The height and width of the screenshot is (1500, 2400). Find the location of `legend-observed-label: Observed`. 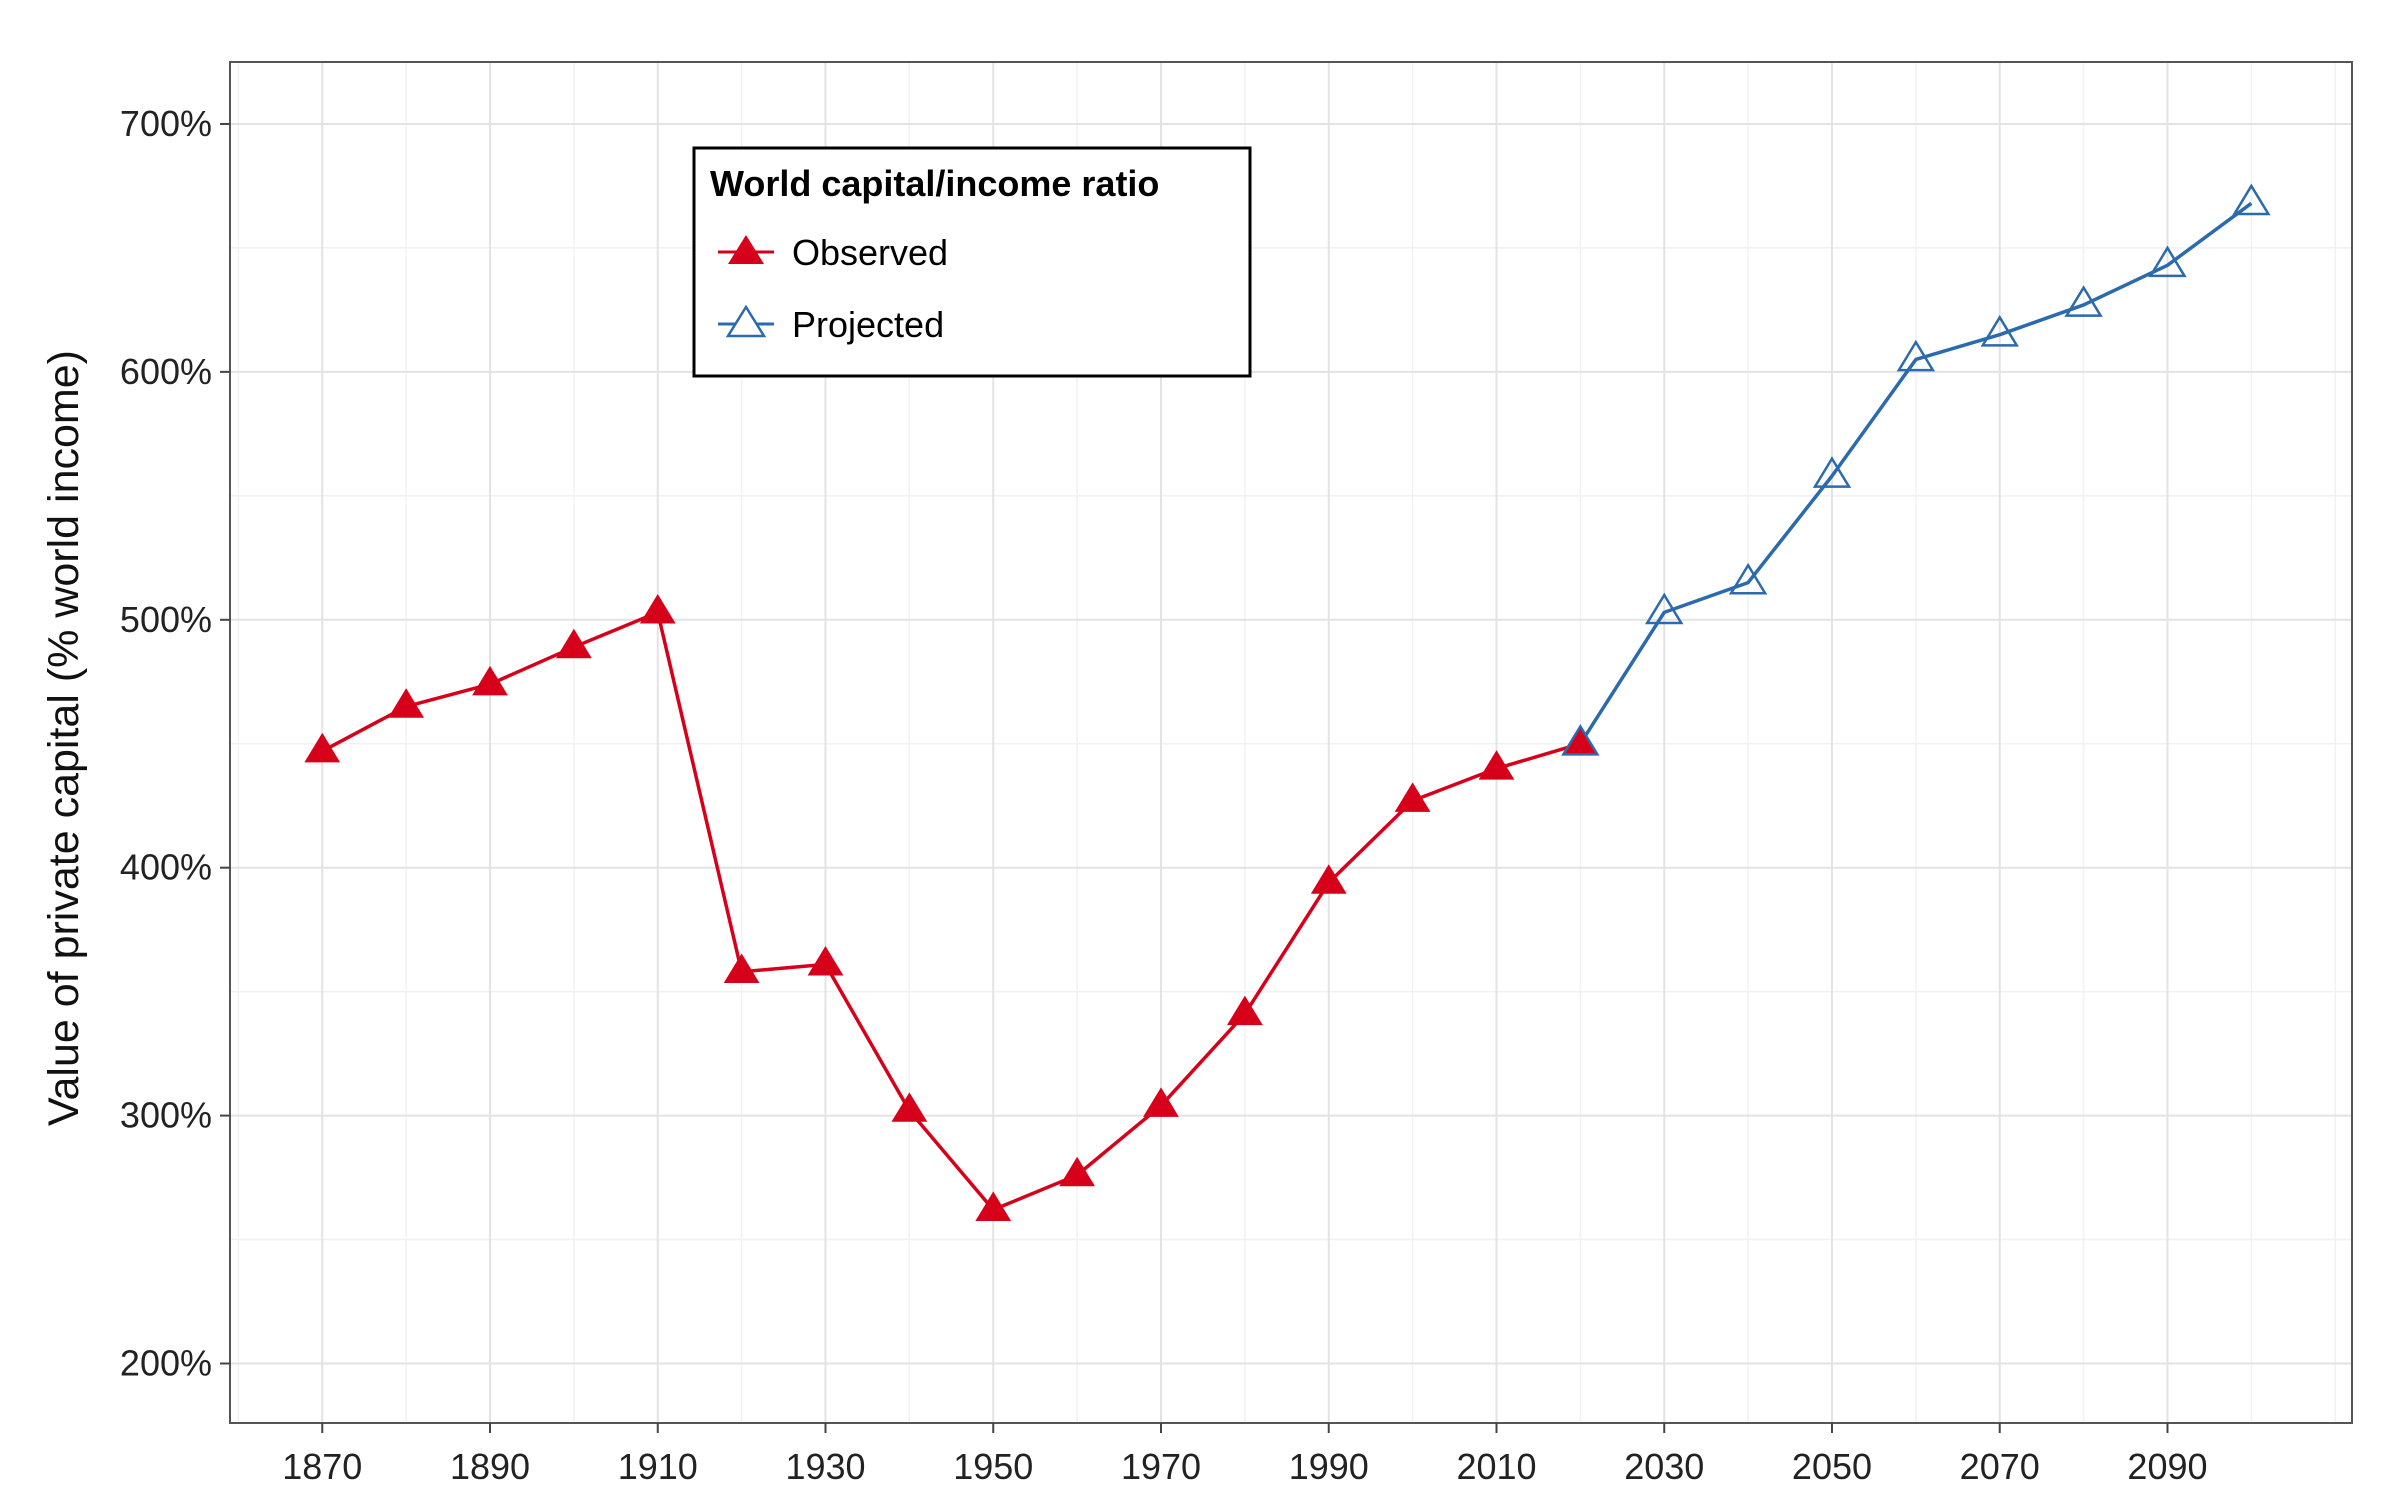

legend-observed-label: Observed is located at coordinates (870, 252).